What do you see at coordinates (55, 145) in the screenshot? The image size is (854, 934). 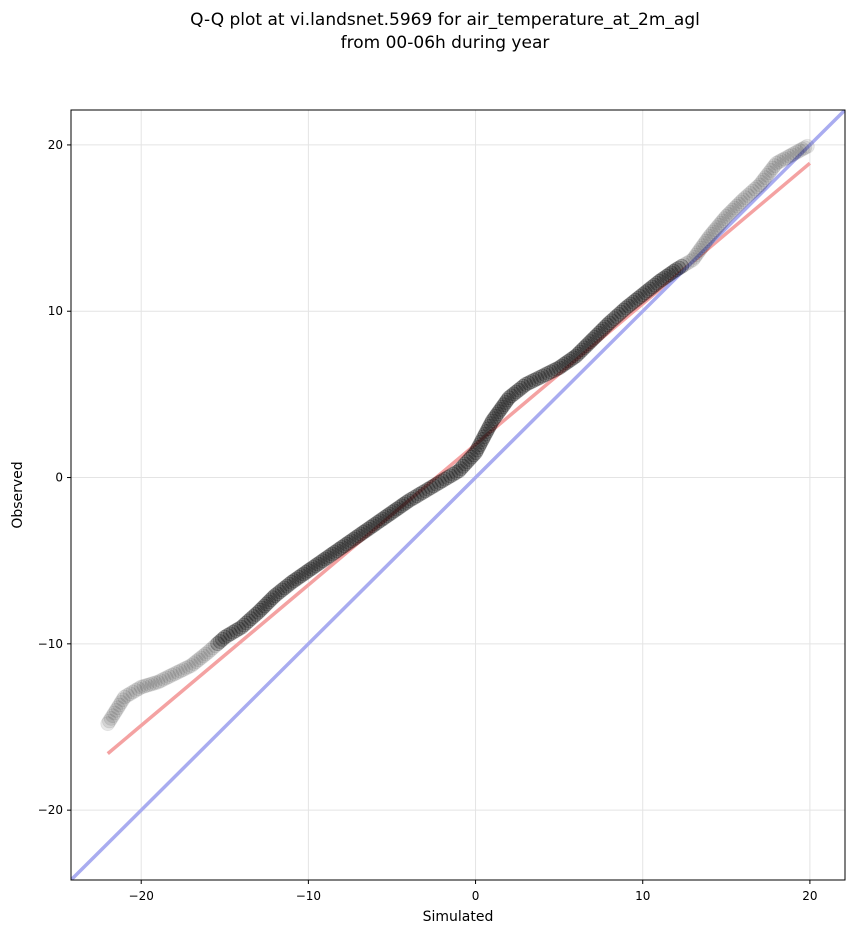 I see `y-tick-label-4: 20` at bounding box center [55, 145].